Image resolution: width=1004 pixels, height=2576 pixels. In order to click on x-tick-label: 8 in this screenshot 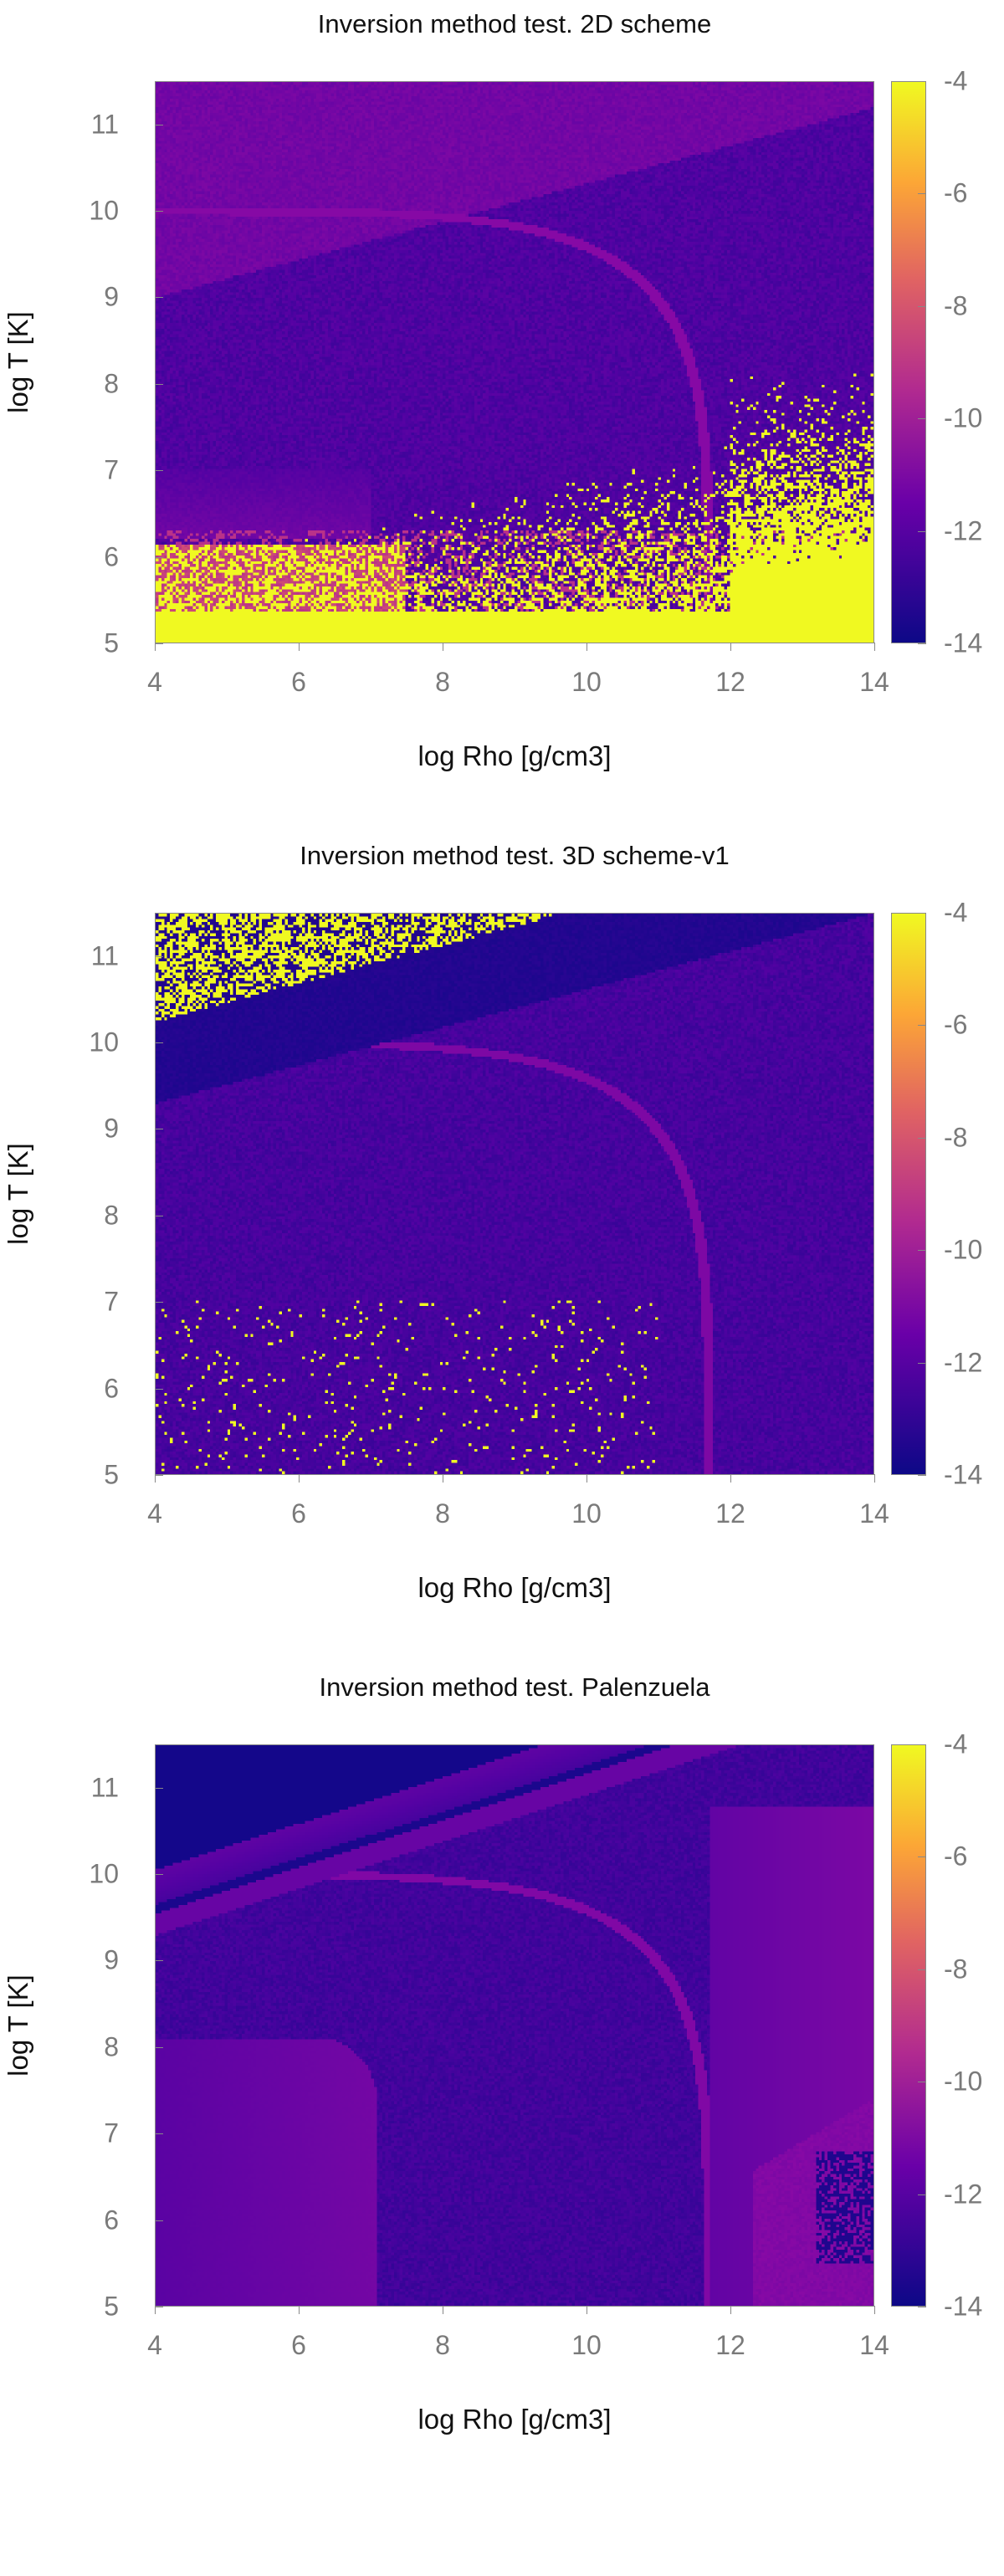, I will do `click(443, 682)`.